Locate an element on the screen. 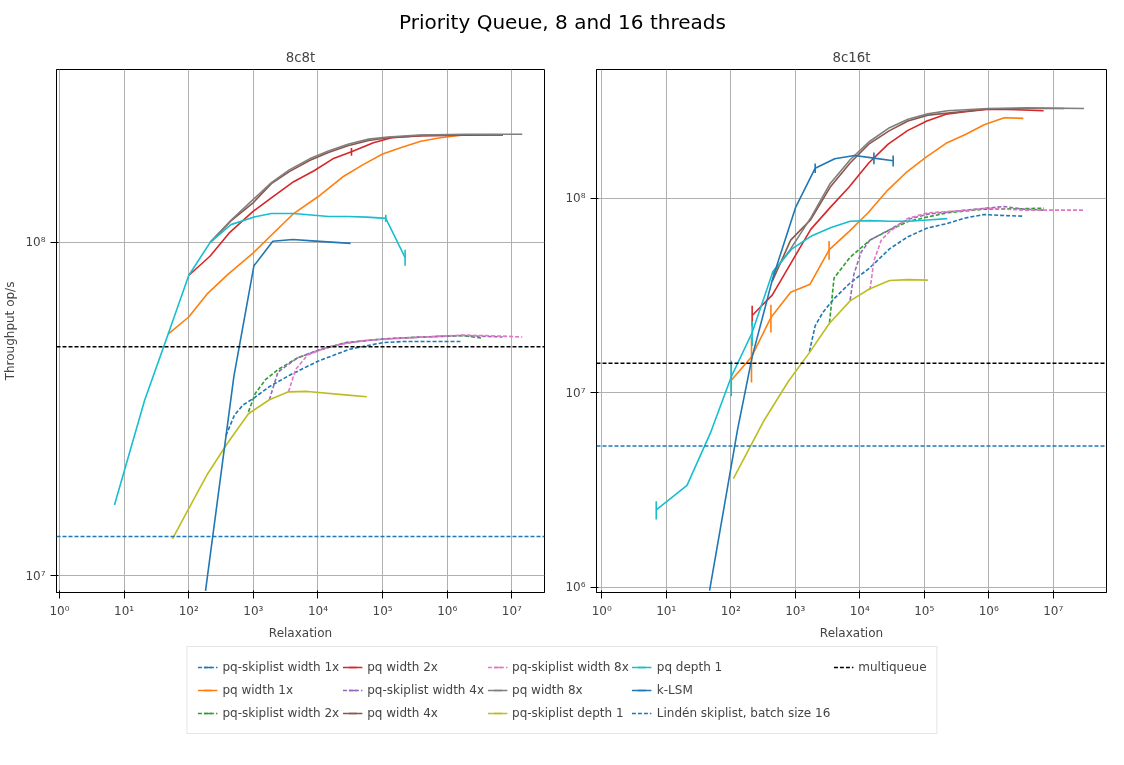 The image size is (1124, 765). legend-label: pq-skiplist width 4x is located at coordinates (426, 689).